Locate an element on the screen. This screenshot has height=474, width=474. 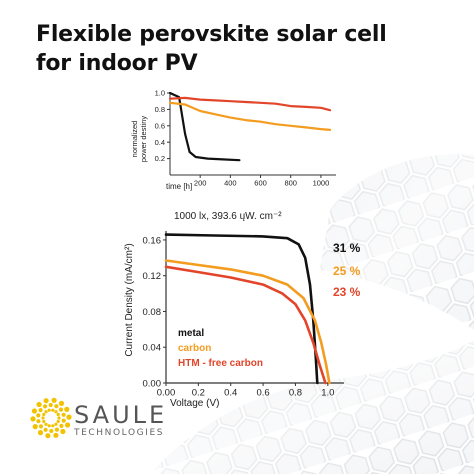
x-tick-label: 200 is located at coordinates (200, 183).